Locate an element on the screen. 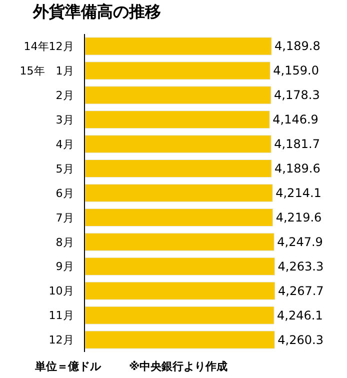 The height and width of the screenshot is (378, 347). y-tick-label: 12月 is located at coordinates (61, 340).